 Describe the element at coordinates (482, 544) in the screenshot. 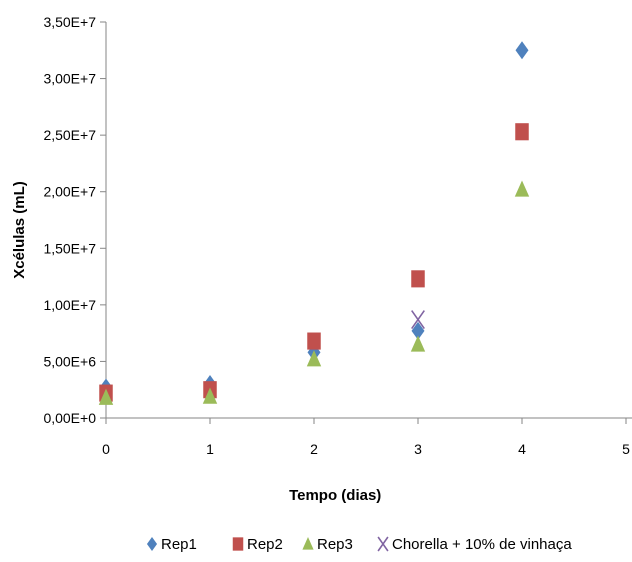

I see `legend-label-chorella-10-de-vinha-a: Chorella + 10% de vinhaça` at that location.